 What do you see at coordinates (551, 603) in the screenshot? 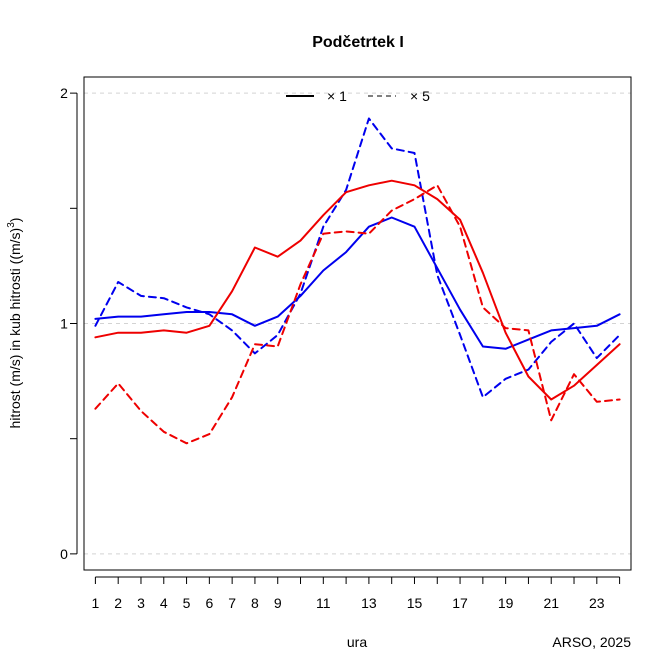
I see `x-tick-label: 21` at bounding box center [551, 603].